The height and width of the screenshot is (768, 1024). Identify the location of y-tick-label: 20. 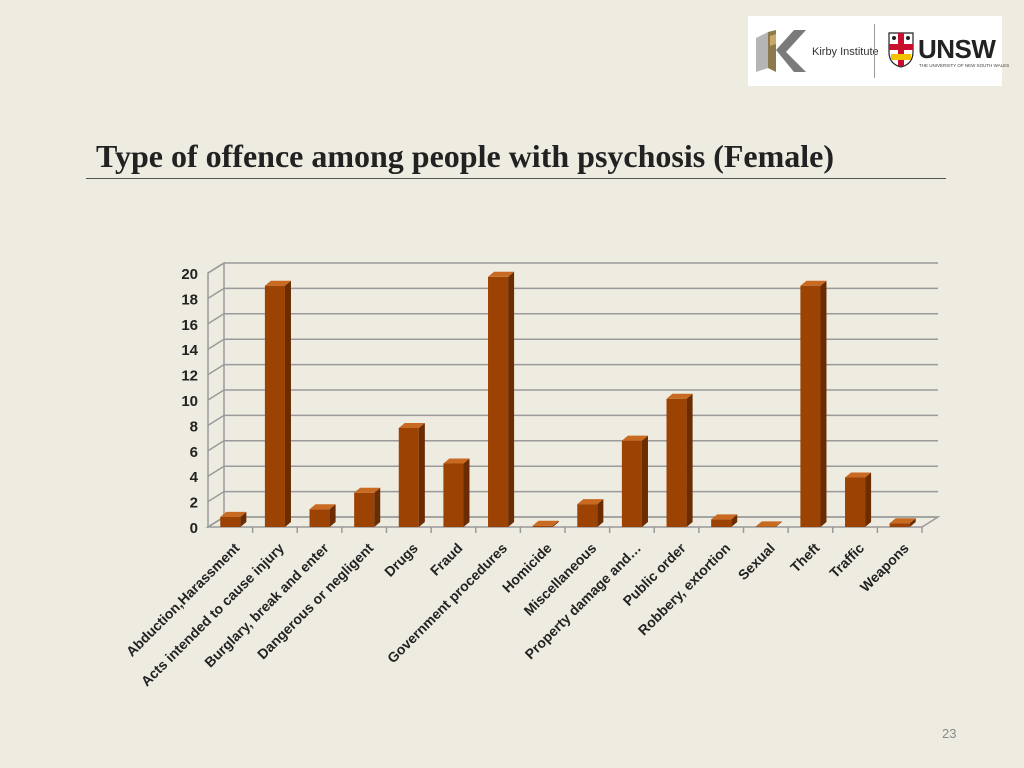
(189, 274).